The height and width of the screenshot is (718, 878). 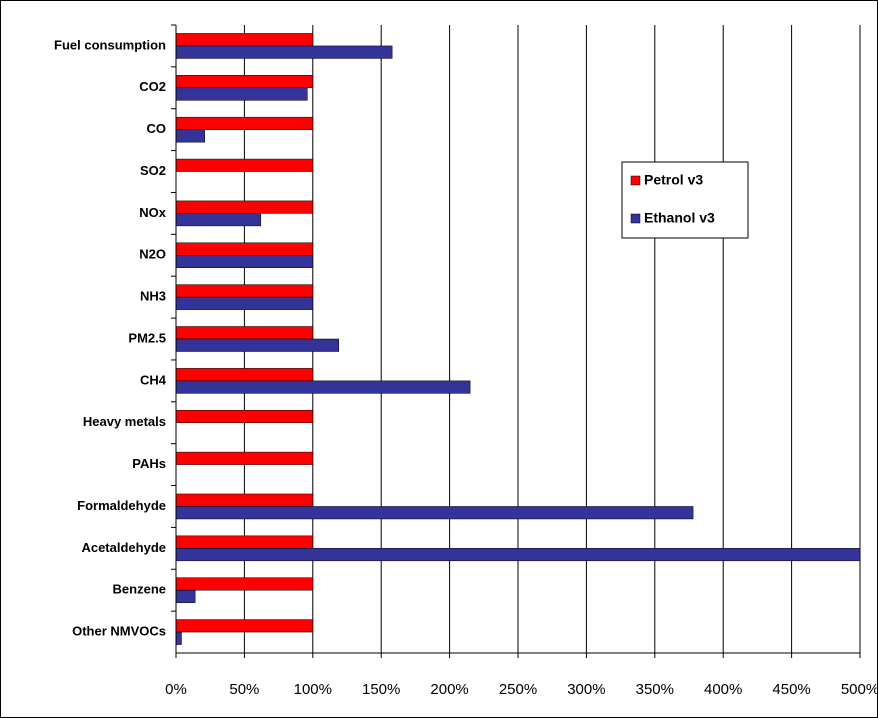 I want to click on y-tick-label: Fuel consumption, so click(x=110, y=44).